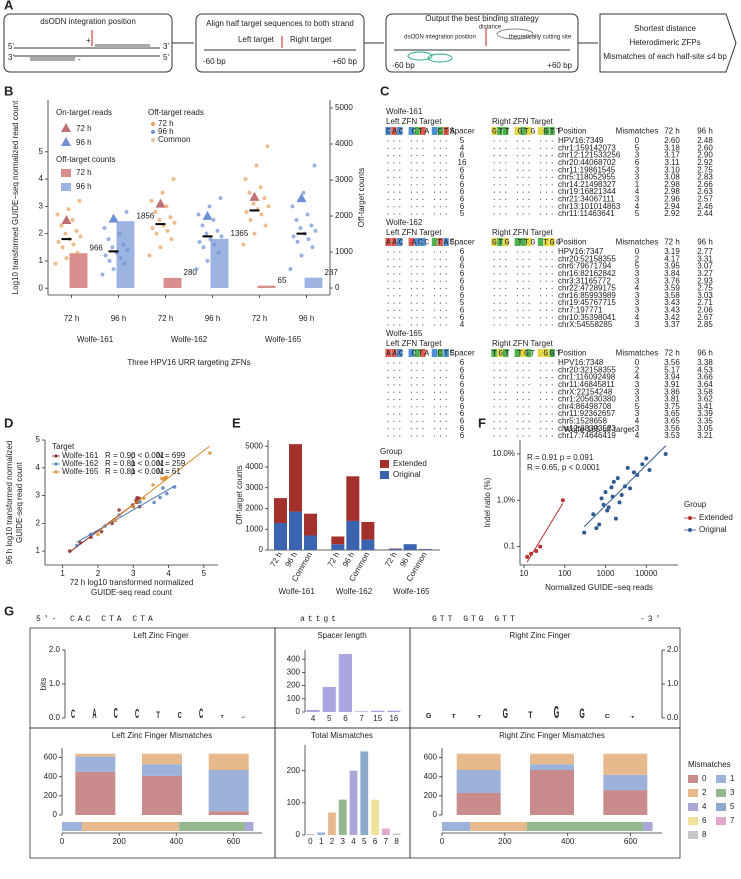  I want to click on cell: chr16:82162842, so click(587, 273).